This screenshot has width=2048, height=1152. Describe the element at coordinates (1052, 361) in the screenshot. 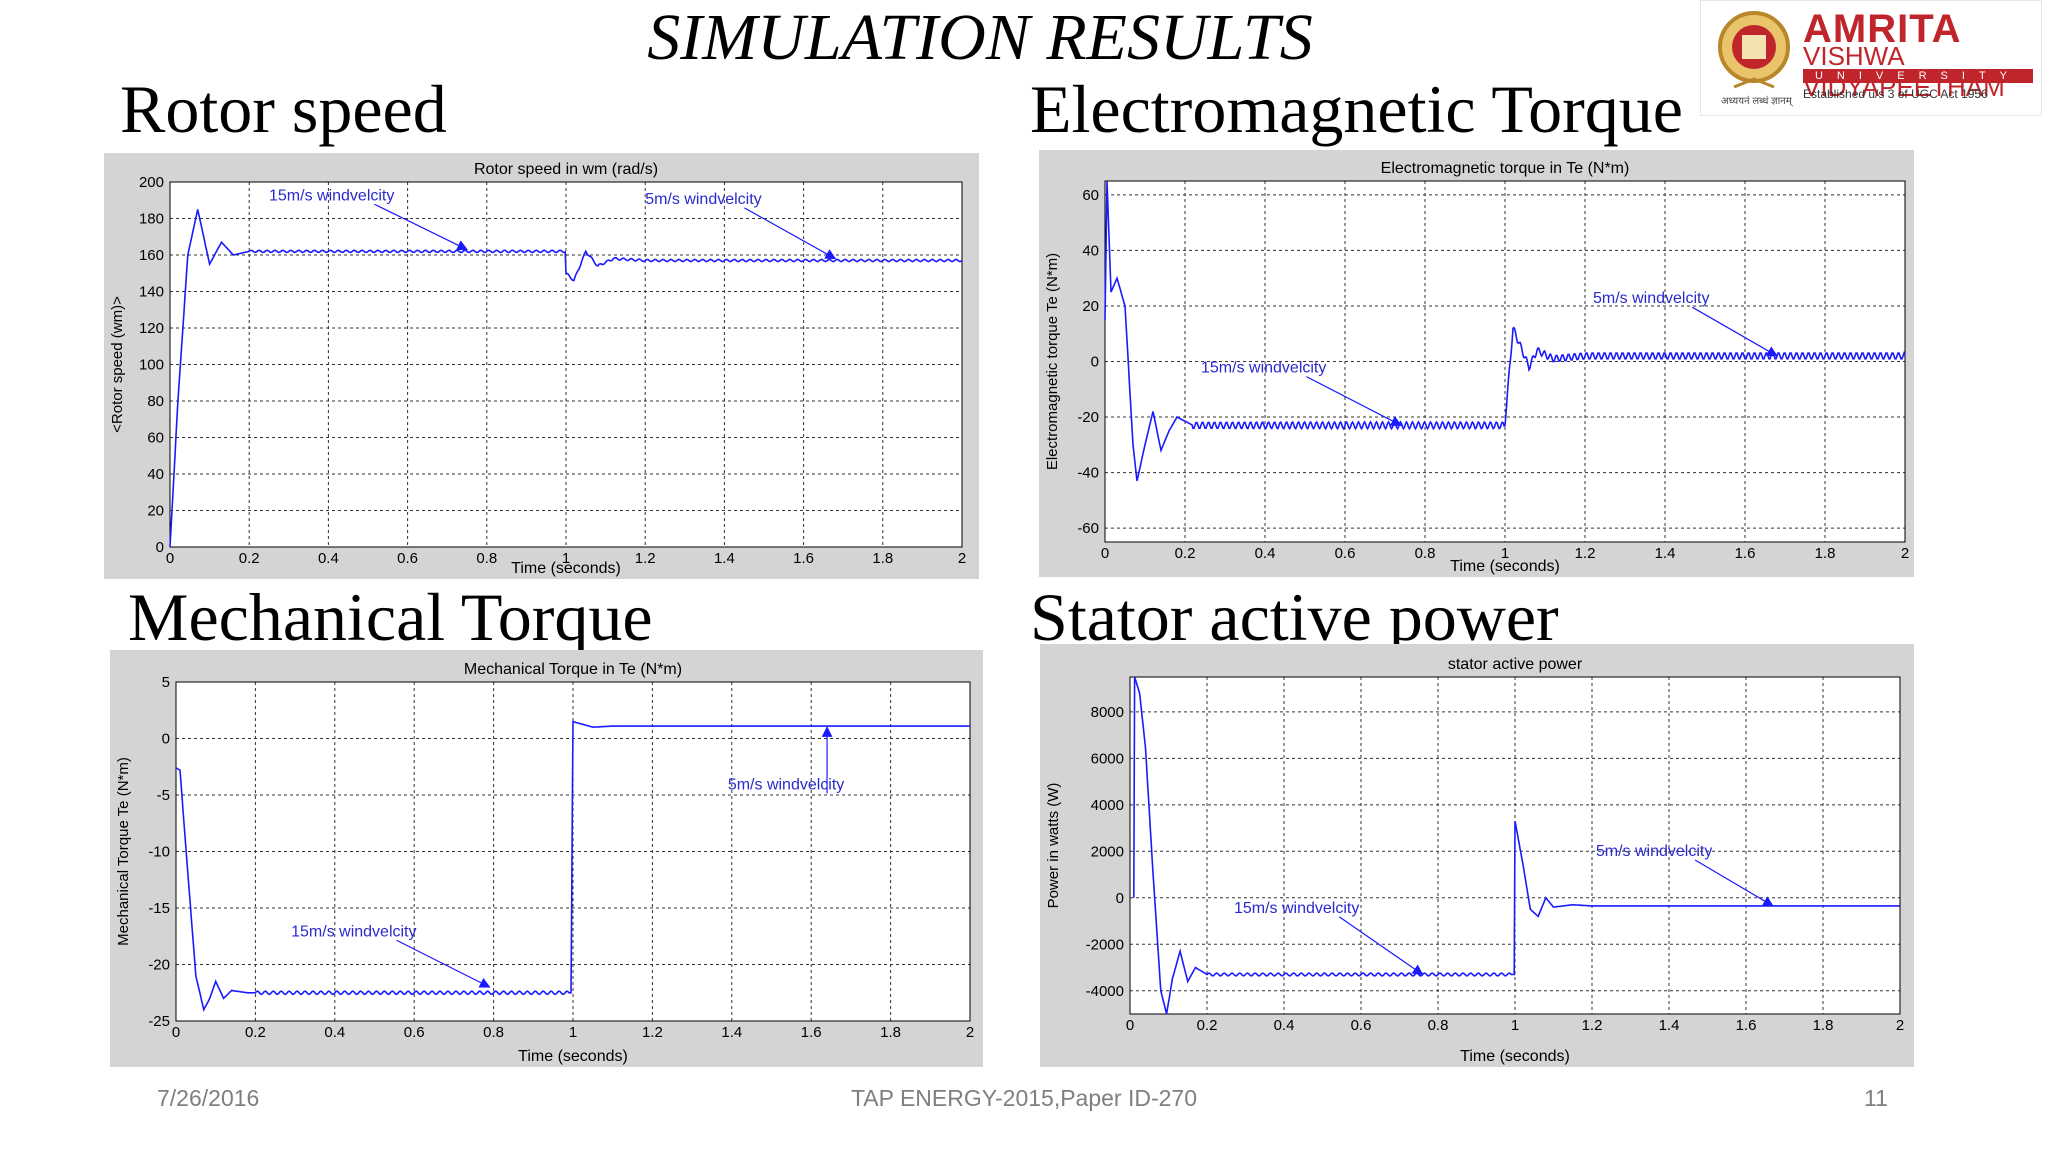

I see `y-axis-label: Electromagnetic torque Te (N*m)` at that location.